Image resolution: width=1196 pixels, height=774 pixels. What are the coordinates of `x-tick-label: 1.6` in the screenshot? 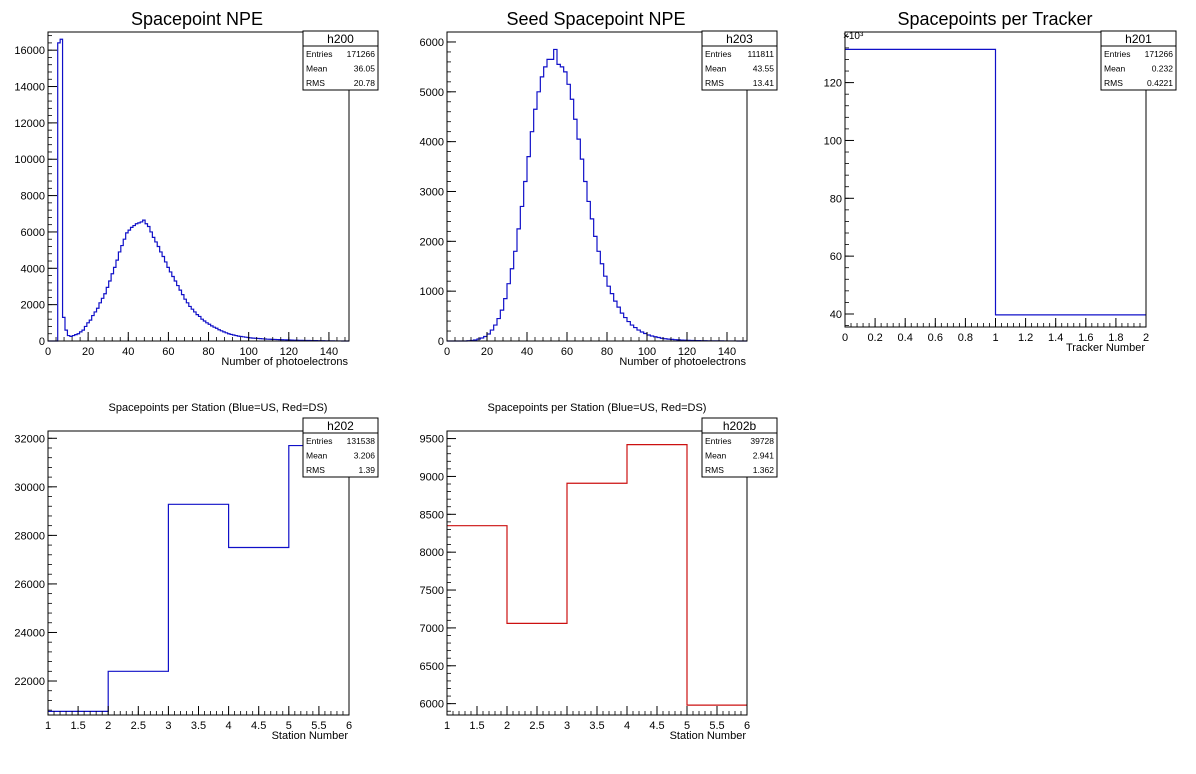 It's located at (1085, 338).